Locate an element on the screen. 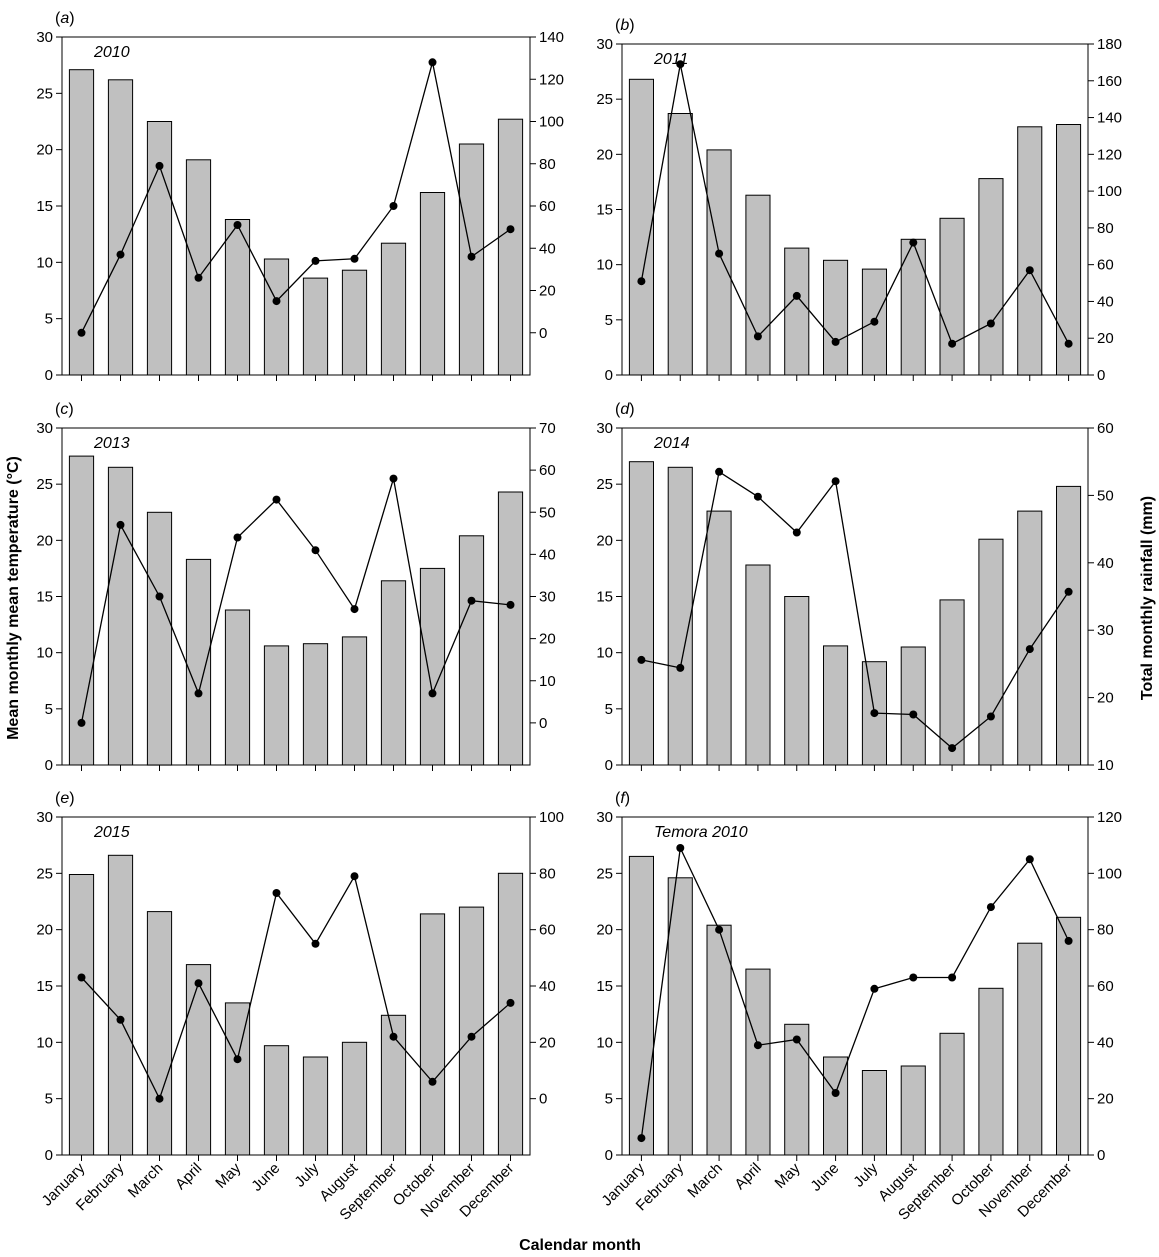 The height and width of the screenshot is (1257, 1159). x-tick-label: April is located at coordinates (188, 1176).